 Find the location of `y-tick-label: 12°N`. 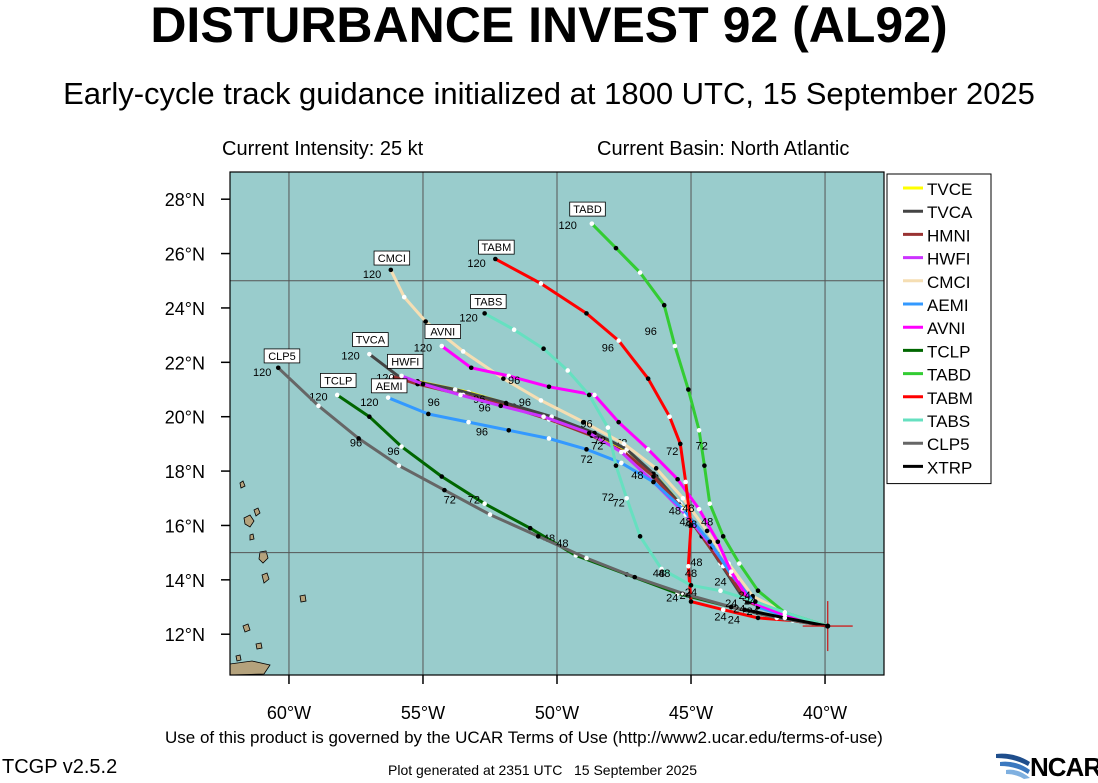

y-tick-label: 12°N is located at coordinates (185, 635).